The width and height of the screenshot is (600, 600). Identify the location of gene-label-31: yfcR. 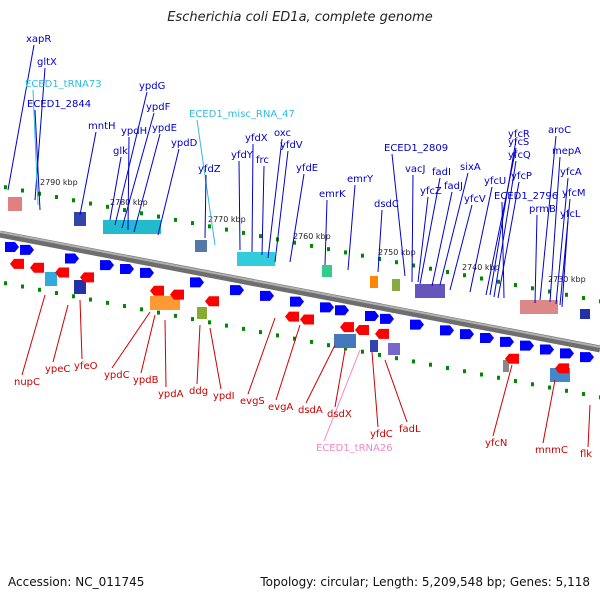
(519, 134).